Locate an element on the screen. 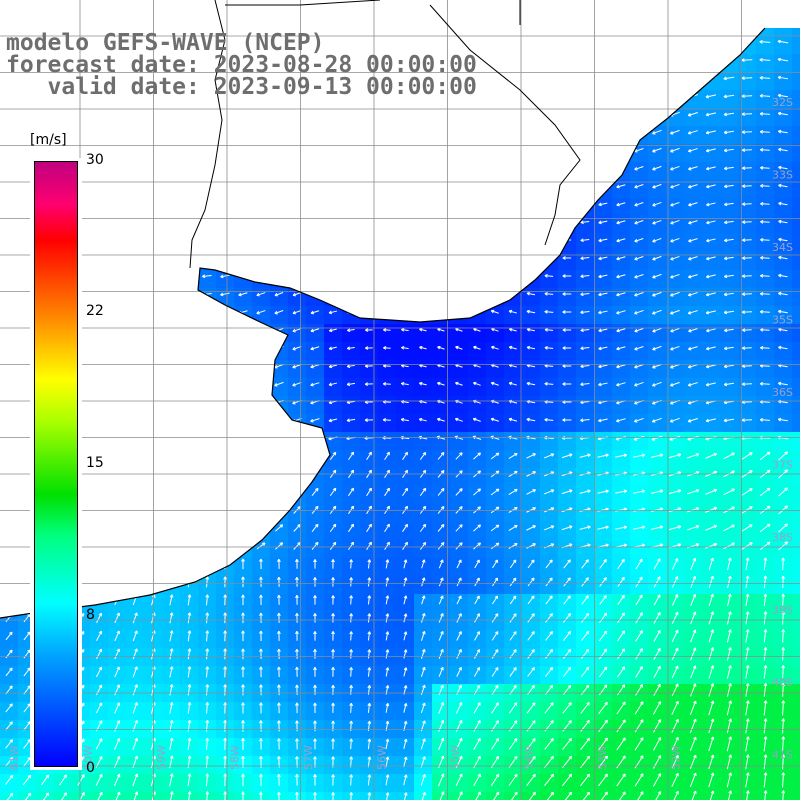 The width and height of the screenshot is (800, 800). longitude-label: 52W is located at coordinates (676, 757).